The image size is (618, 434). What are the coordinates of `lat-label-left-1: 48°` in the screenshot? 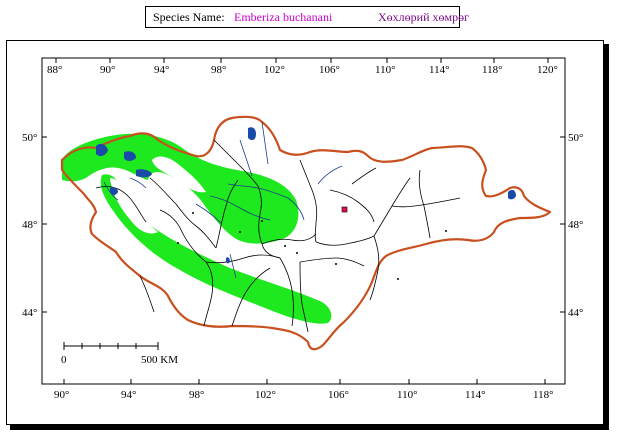 It's located at (29, 225).